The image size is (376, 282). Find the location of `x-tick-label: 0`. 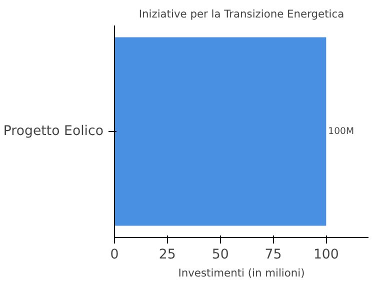

x-tick-label: 0 is located at coordinates (114, 255).